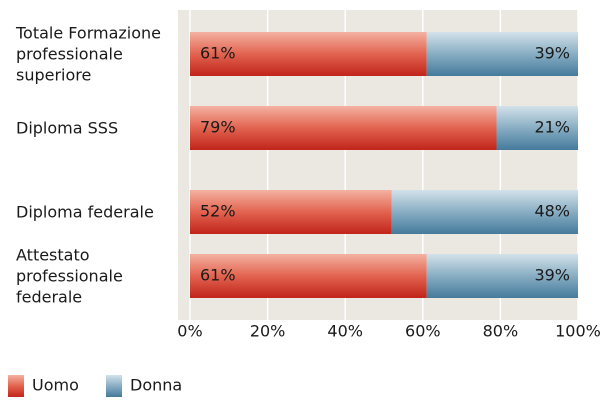  What do you see at coordinates (189, 331) in the screenshot?
I see `x-tick-label: 0%` at bounding box center [189, 331].